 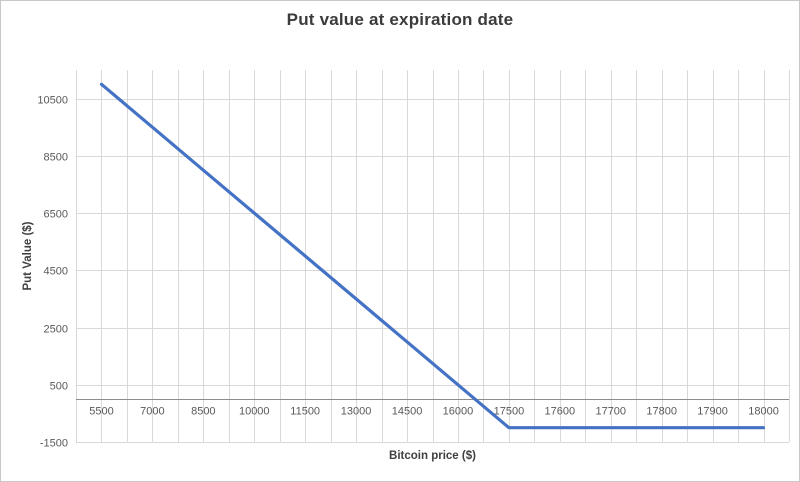 I want to click on x-tick-label: 17500, so click(x=509, y=412).